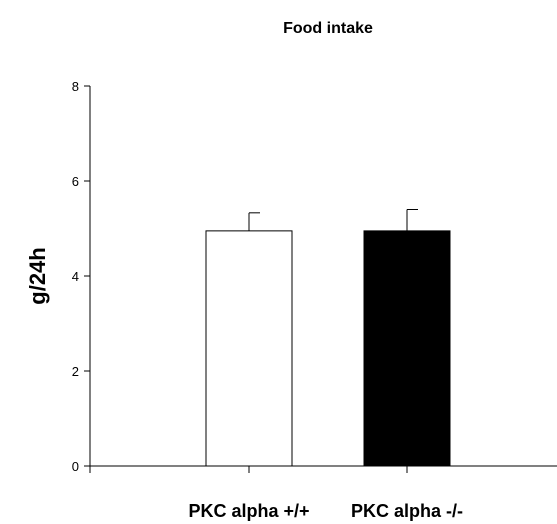 The height and width of the screenshot is (524, 557). Describe the element at coordinates (75, 466) in the screenshot. I see `y-tick-label: 0` at that location.